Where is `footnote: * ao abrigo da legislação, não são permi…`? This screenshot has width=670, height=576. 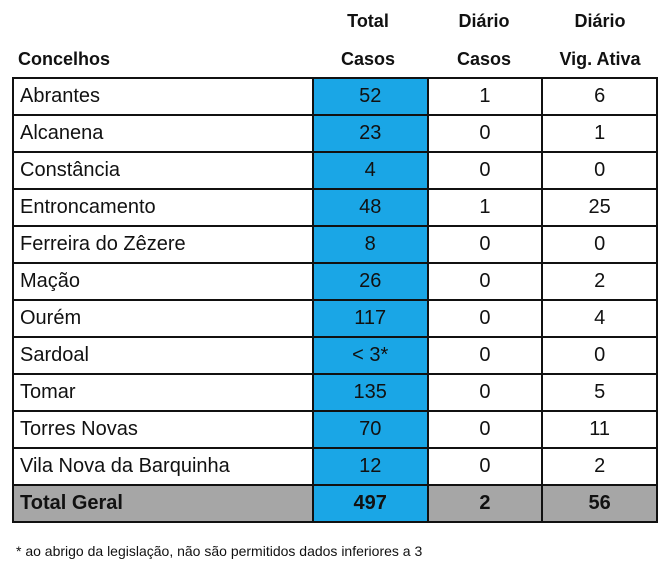
footnote: * ao abrigo da legislação, não são permi… is located at coordinates (219, 551).